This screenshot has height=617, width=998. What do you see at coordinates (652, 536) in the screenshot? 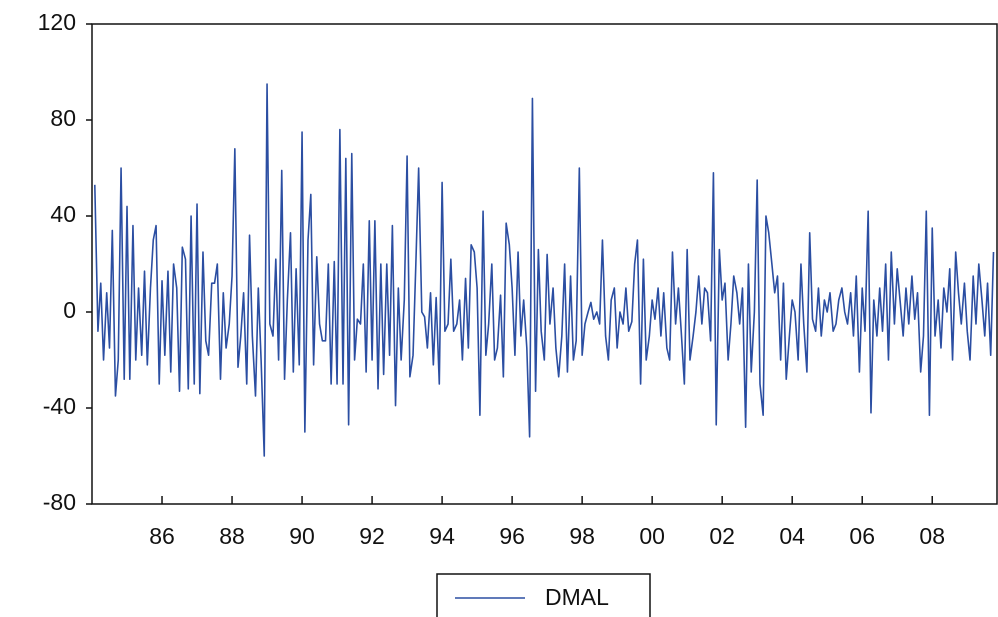
I see `x-tick-label: 00` at bounding box center [652, 536].